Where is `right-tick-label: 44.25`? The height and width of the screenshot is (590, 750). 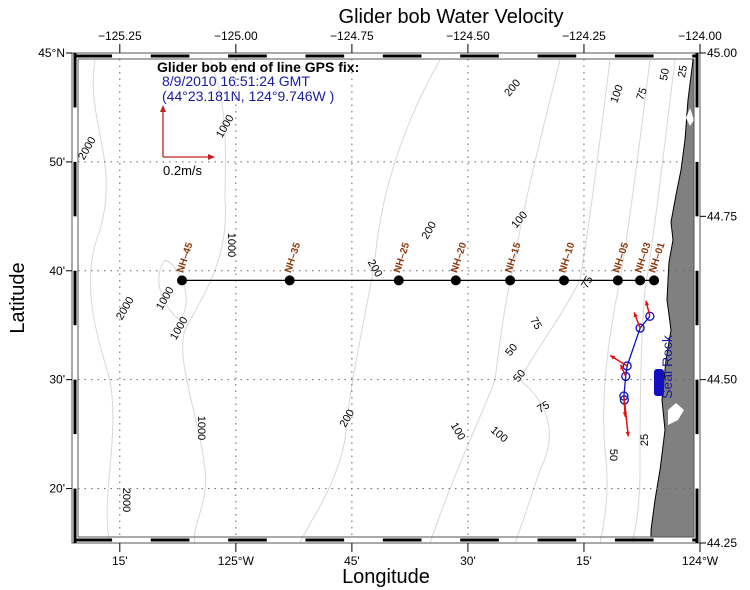
right-tick-label: 44.25 is located at coordinates (722, 543).